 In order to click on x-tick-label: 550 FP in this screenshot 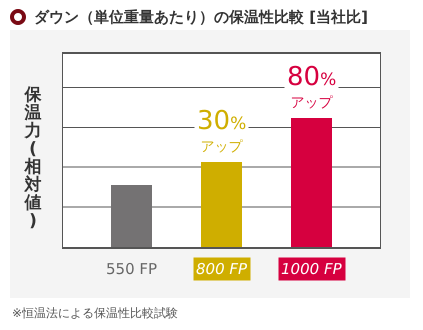, I will do `click(132, 269)`.